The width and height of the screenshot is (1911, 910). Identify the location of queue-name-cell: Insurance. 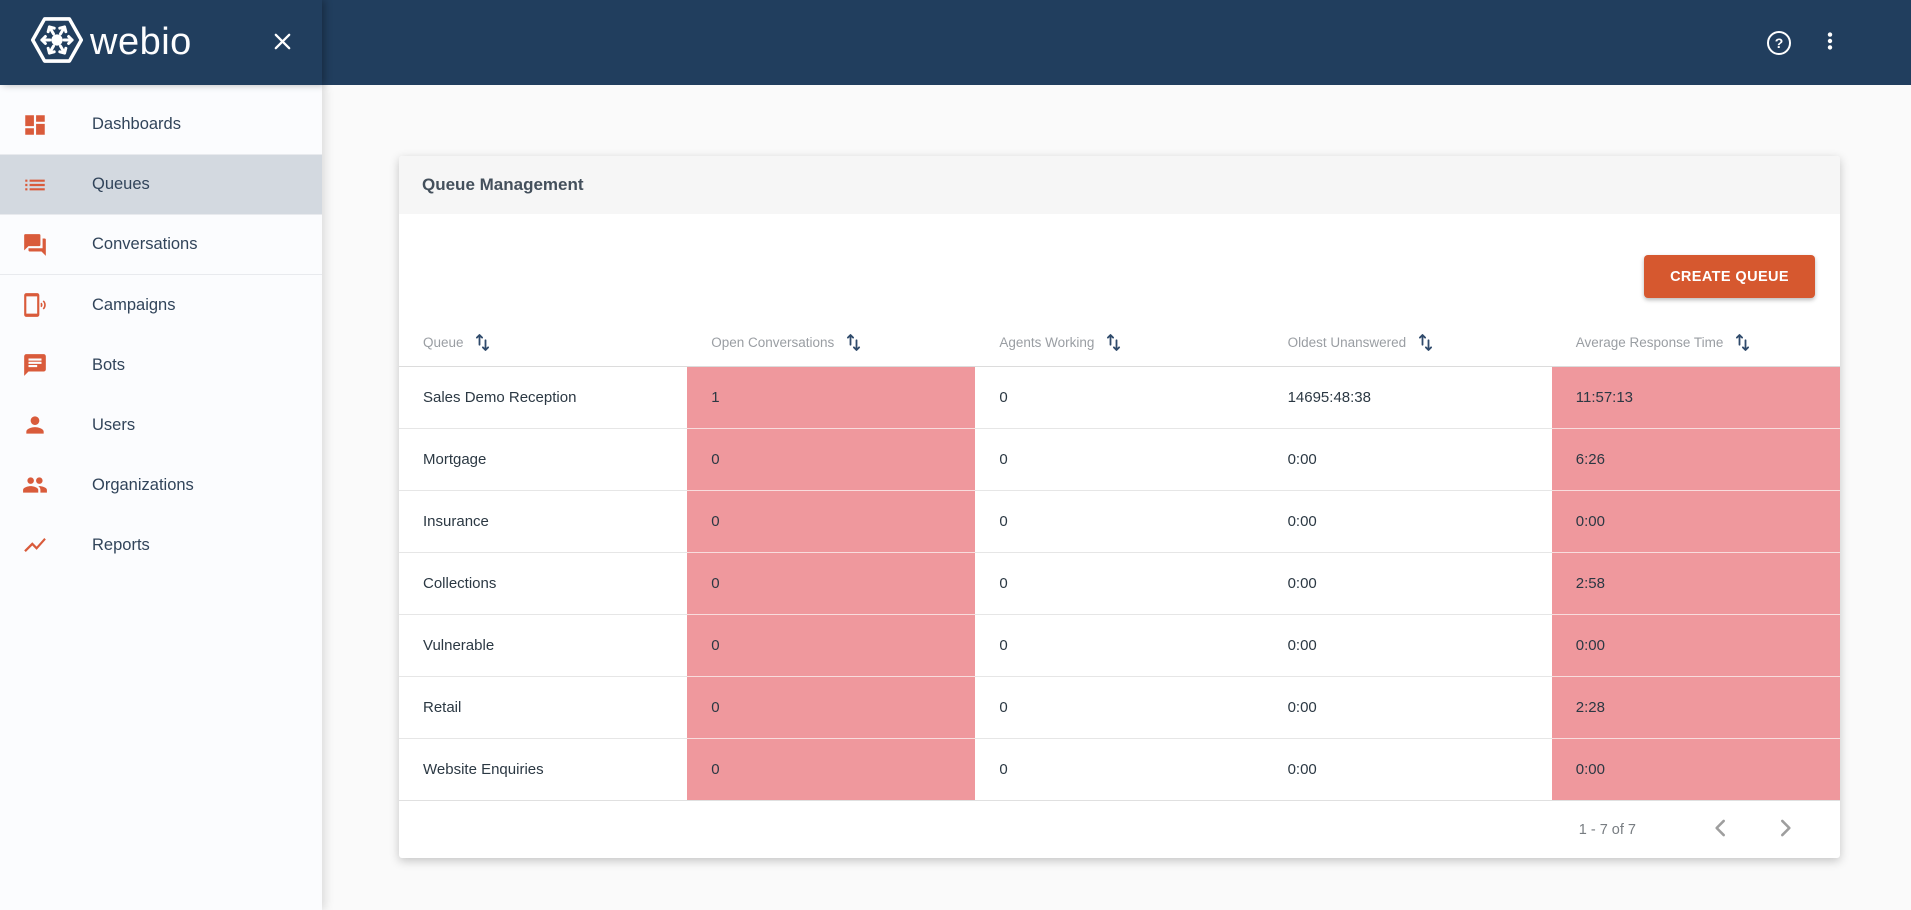
(543, 521).